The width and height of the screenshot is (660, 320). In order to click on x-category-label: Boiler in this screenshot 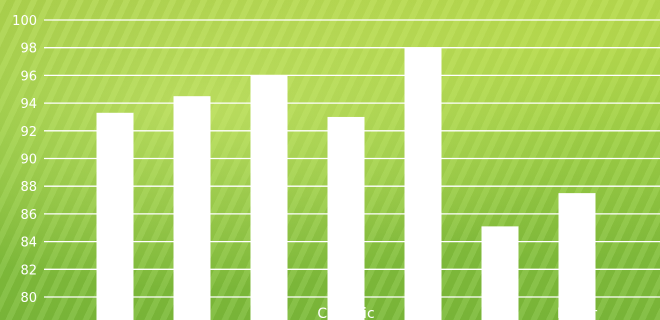, I will do `click(577, 313)`.